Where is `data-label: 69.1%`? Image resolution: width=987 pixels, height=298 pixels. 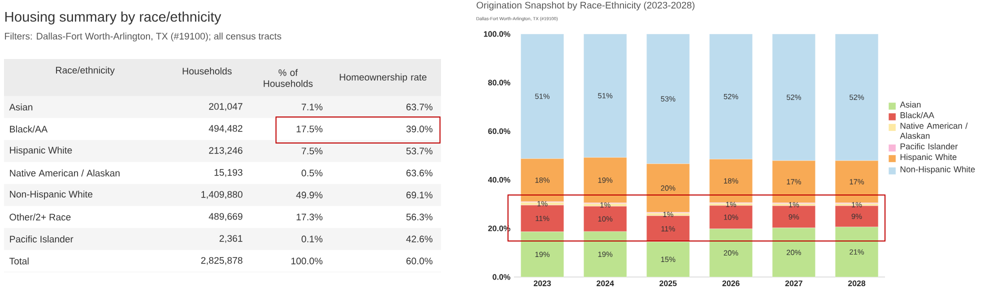
data-label: 69.1% is located at coordinates (419, 195).